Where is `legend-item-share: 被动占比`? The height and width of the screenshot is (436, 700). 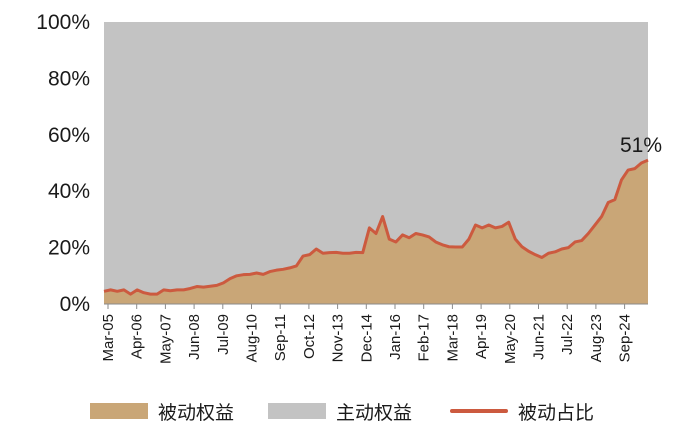 legend-item-share: 被动占比 is located at coordinates (522, 411).